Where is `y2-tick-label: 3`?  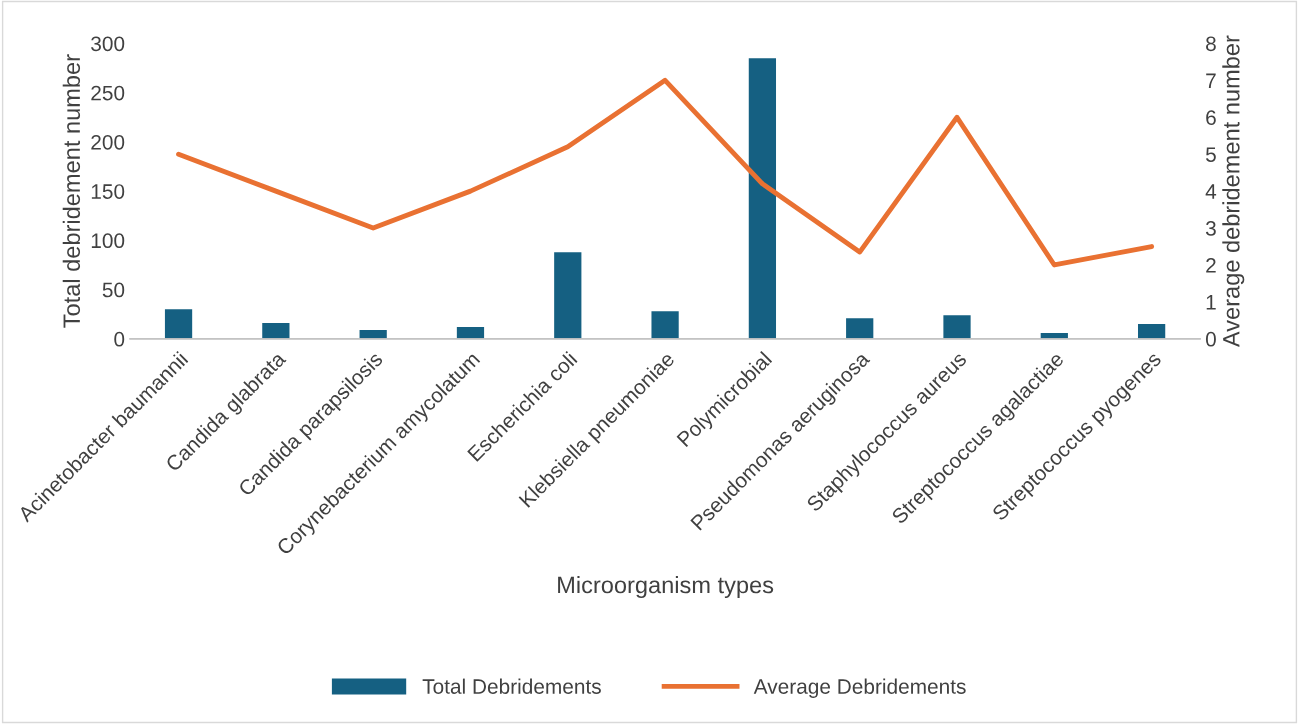 y2-tick-label: 3 is located at coordinates (1210, 228).